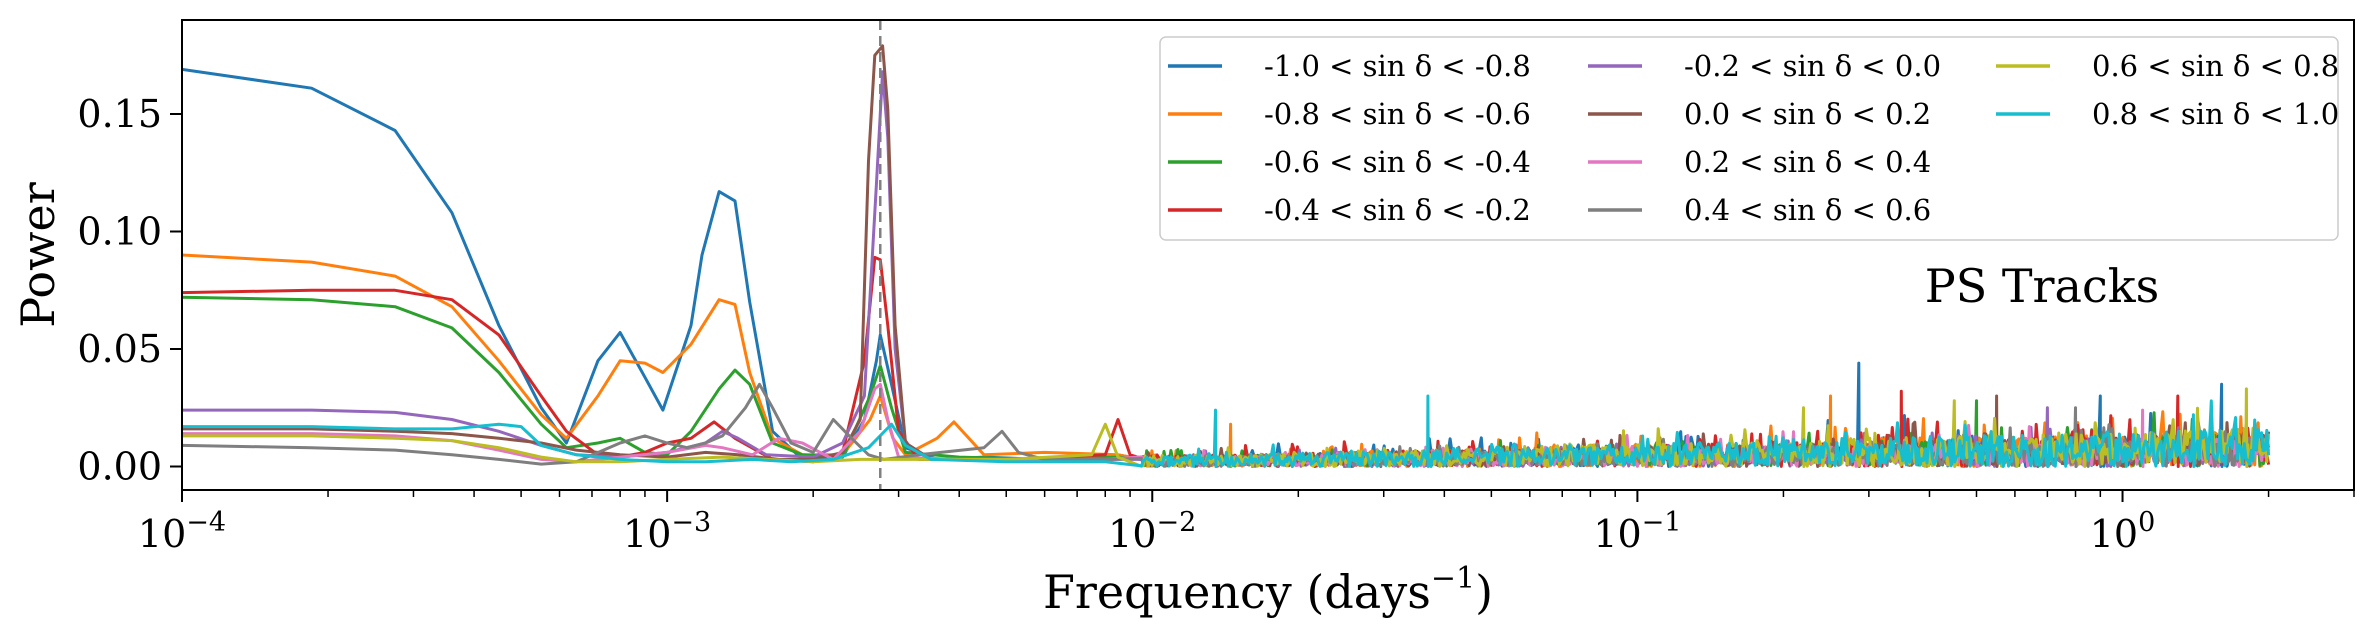 The width and height of the screenshot is (2371, 641). I want to click on y-axis: 0.00 0.05 0.10 0.15, so click(129, 290).